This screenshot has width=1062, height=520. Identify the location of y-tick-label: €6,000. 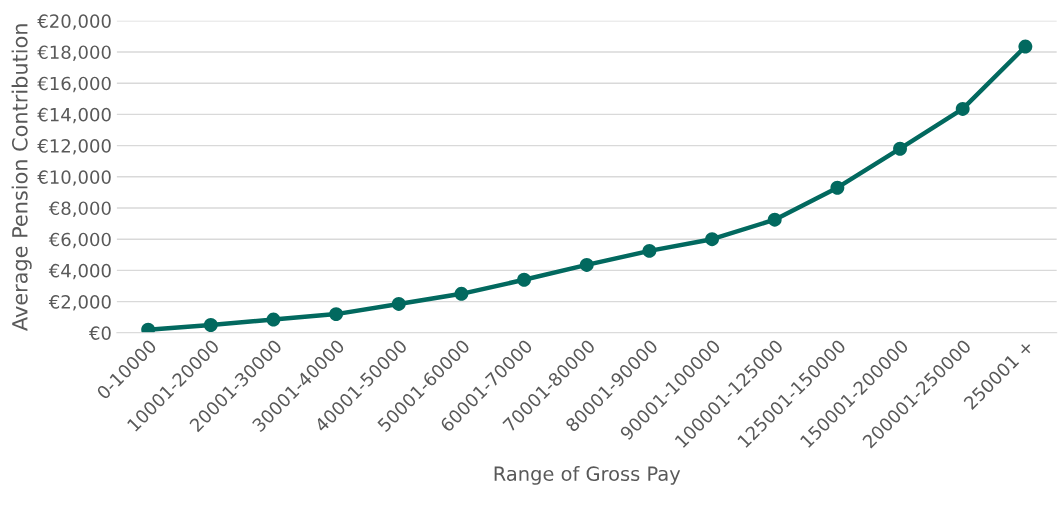
(79, 240).